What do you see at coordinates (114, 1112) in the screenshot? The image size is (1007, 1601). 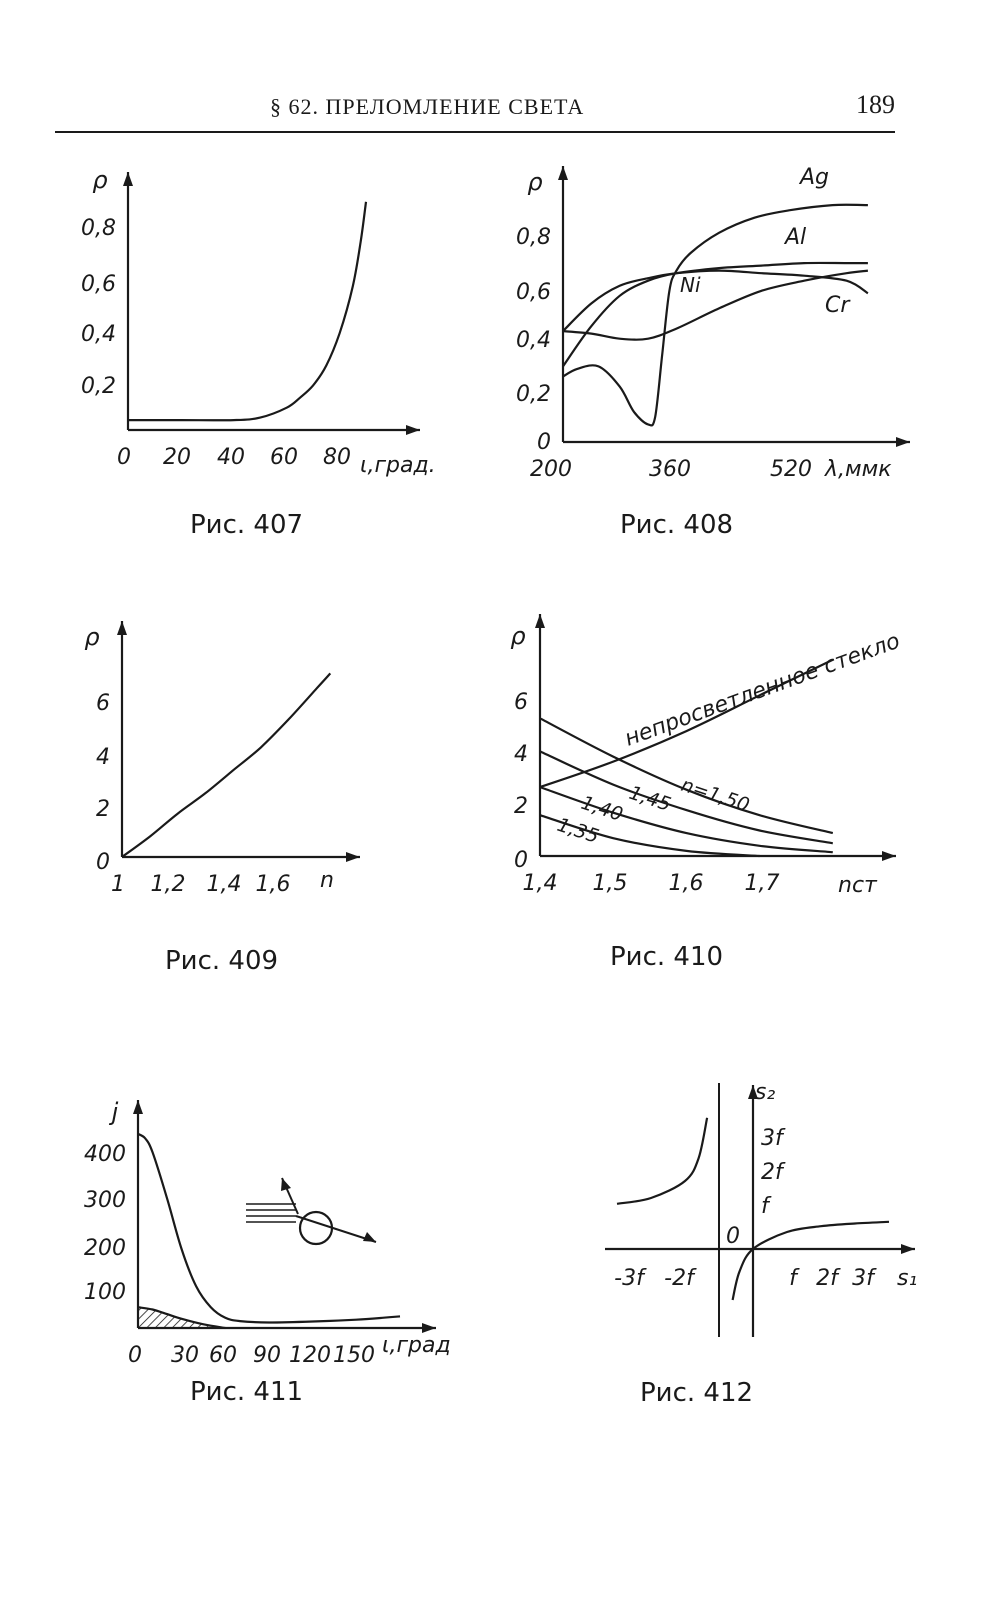 I see `y-axis-label: j` at bounding box center [114, 1112].